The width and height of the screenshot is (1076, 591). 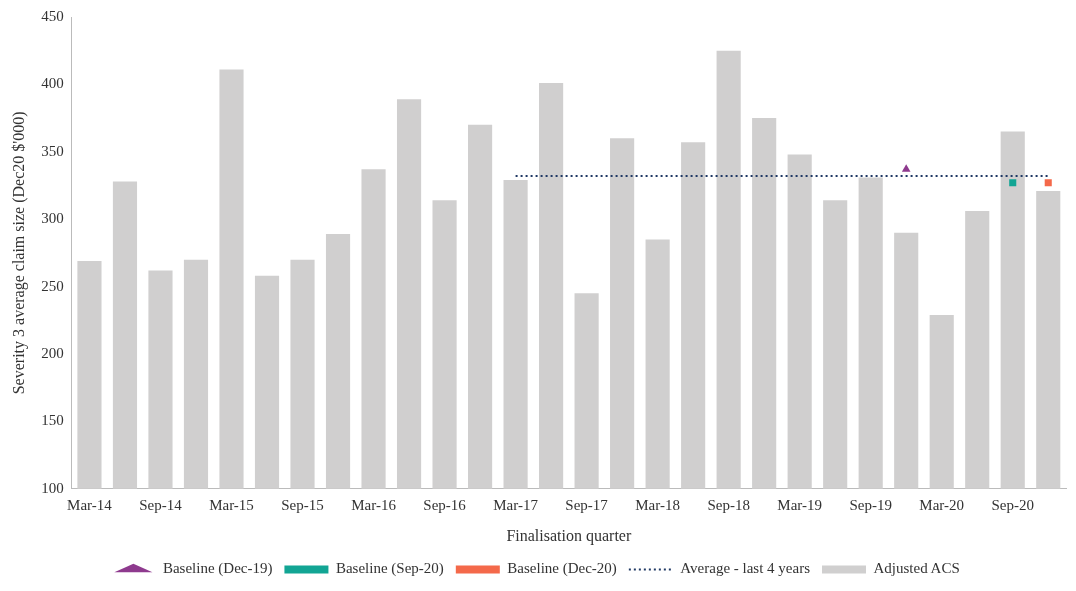 What do you see at coordinates (302, 504) in the screenshot?
I see `x-tick-label: Sep-15` at bounding box center [302, 504].